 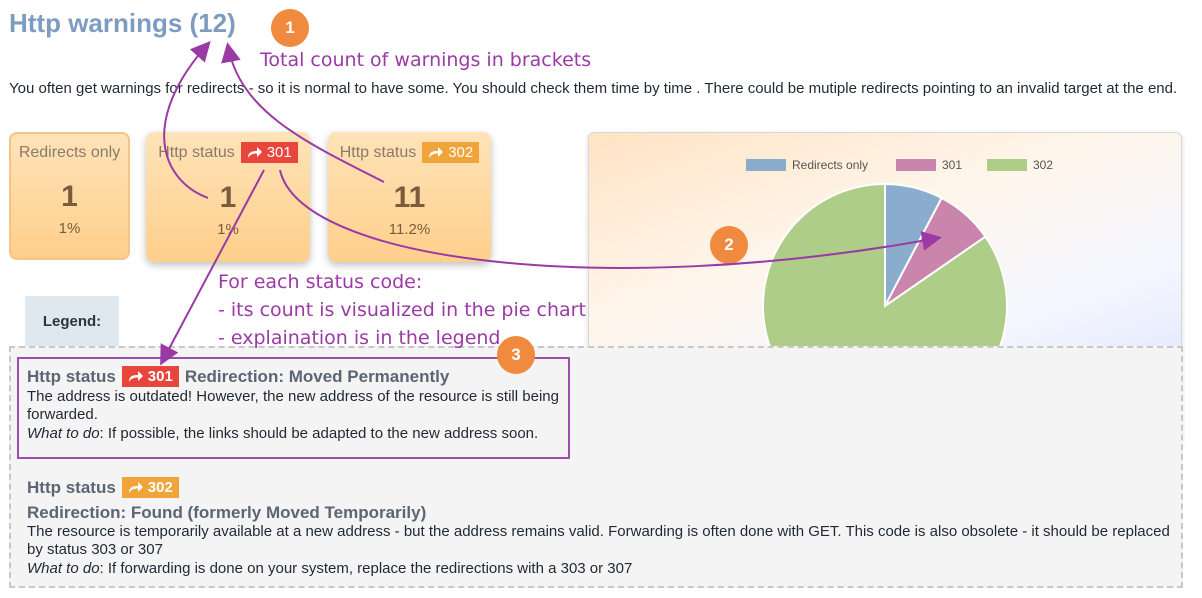 What do you see at coordinates (830, 165) in the screenshot?
I see `legend-text-0: Redirects only` at bounding box center [830, 165].